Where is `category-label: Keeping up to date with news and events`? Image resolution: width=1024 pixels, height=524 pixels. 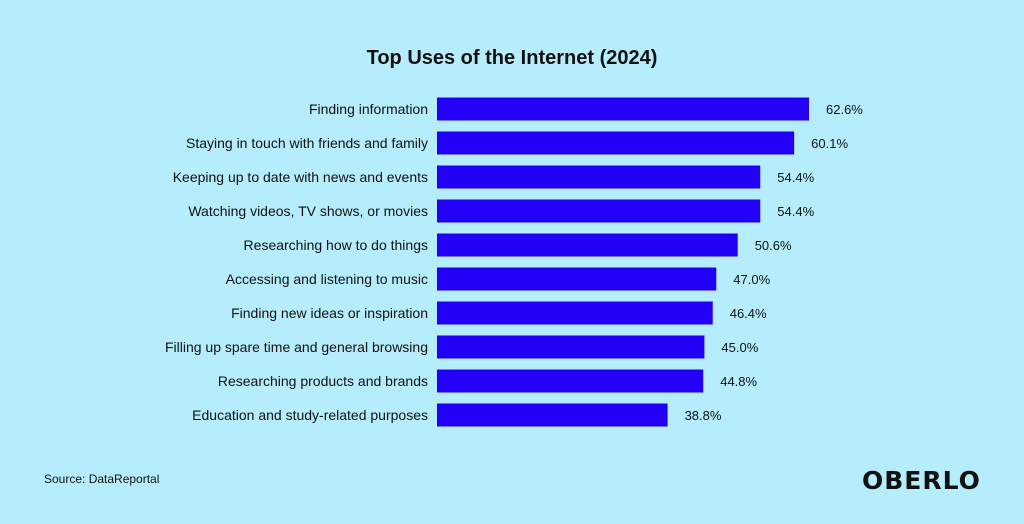
category-label: Keeping up to date with news and events is located at coordinates (300, 177).